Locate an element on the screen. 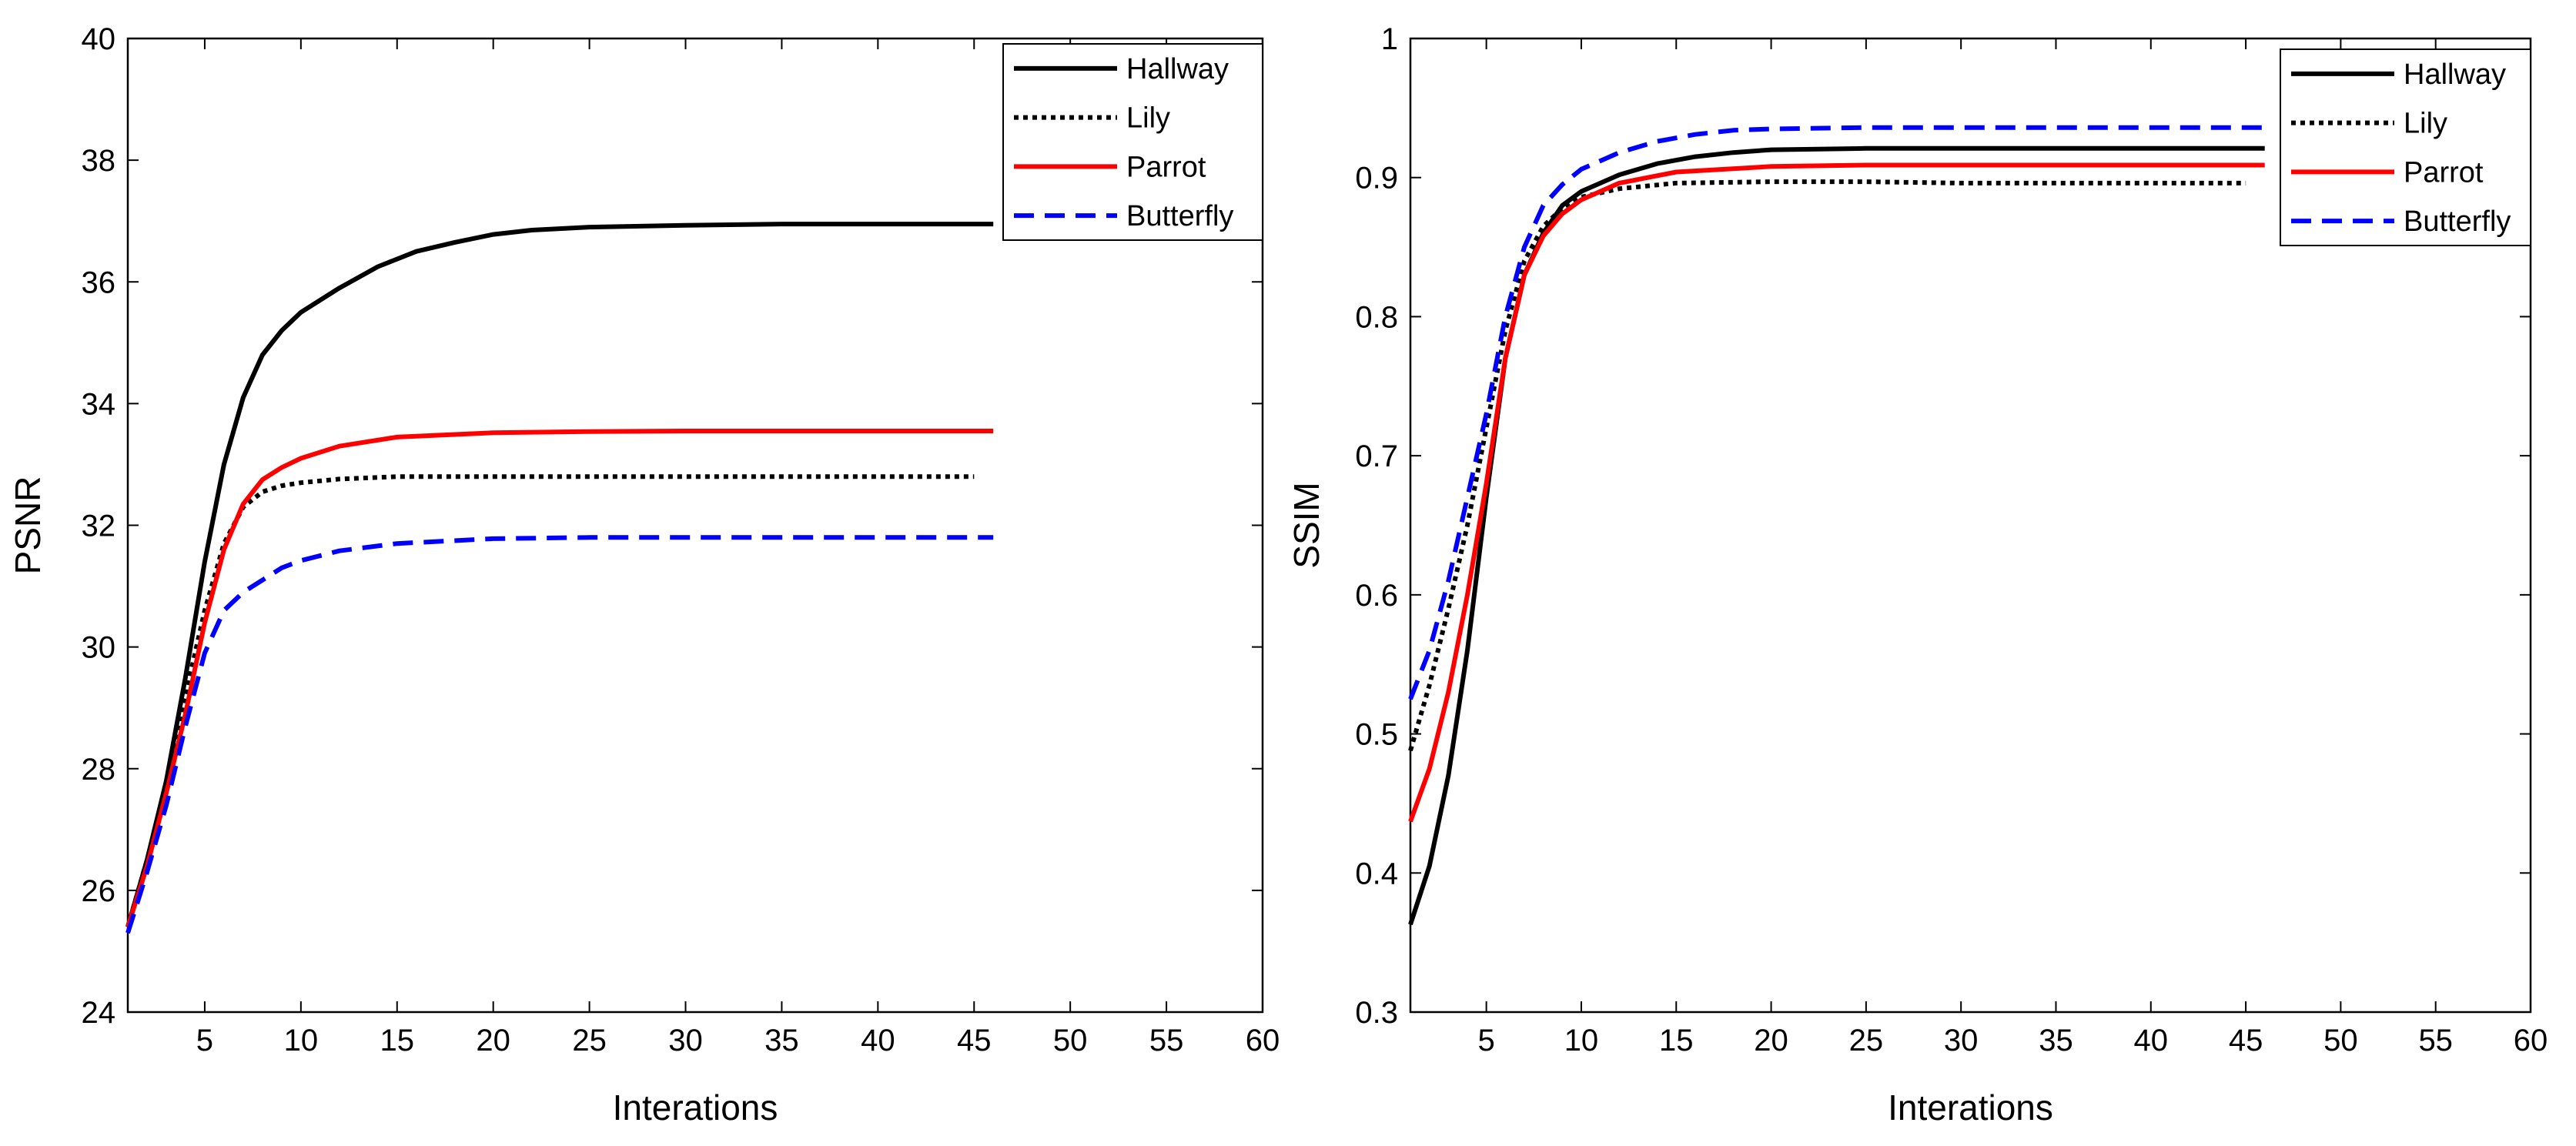 The height and width of the screenshot is (1146, 2576). y-tick-label: 26 is located at coordinates (99, 891).